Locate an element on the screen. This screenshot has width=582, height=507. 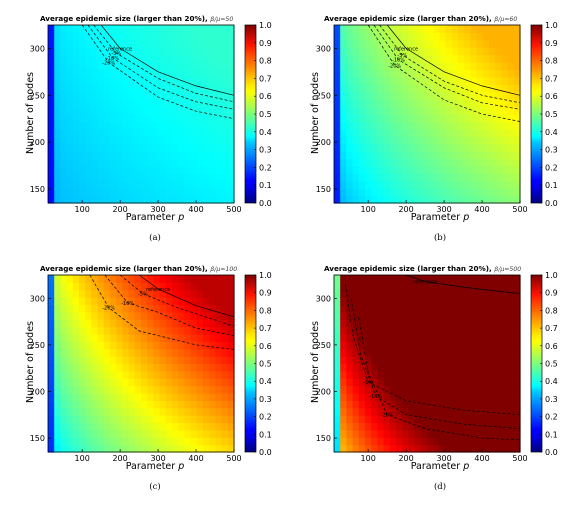
contour-minus-20pct is located at coordinates (444, 73).